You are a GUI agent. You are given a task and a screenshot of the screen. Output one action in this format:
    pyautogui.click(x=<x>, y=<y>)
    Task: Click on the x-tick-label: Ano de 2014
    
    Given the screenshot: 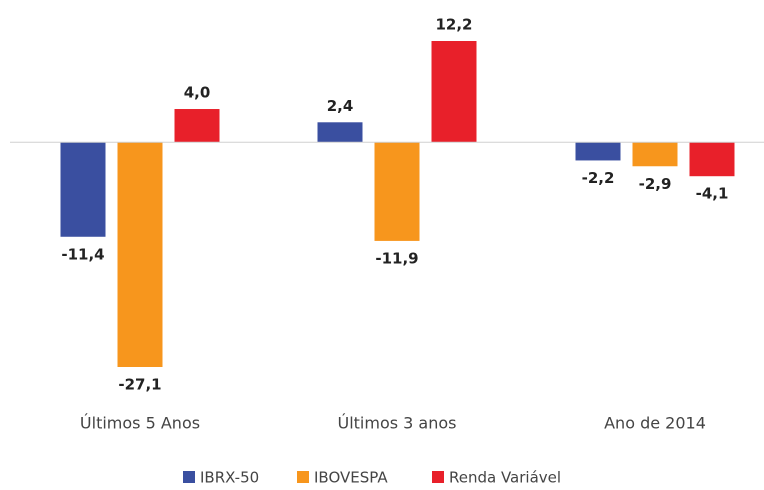 What is the action you would take?
    pyautogui.click(x=655, y=423)
    